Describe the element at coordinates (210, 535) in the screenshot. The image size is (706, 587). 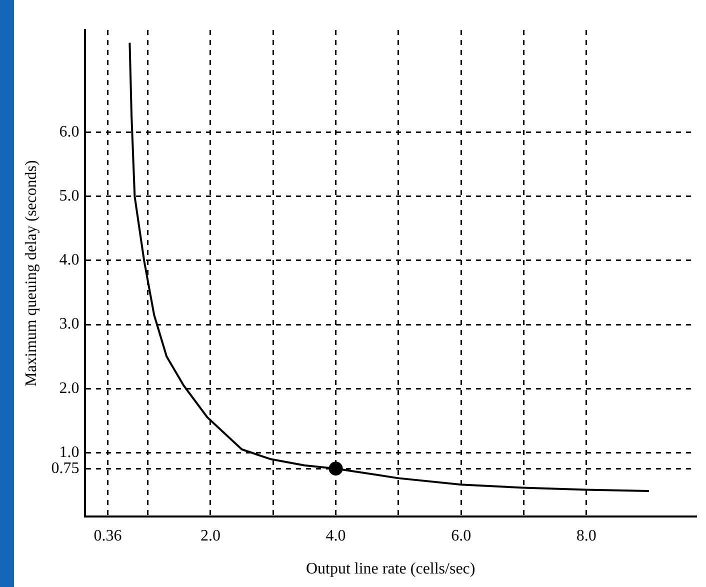
I see `x-tick-label: 2.0` at that location.